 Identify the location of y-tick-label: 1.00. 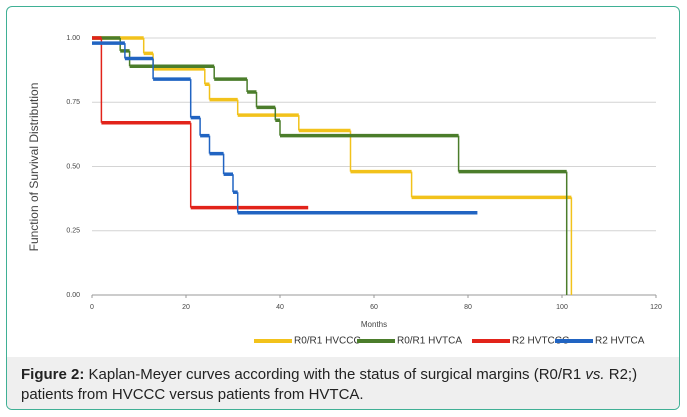
(73, 38).